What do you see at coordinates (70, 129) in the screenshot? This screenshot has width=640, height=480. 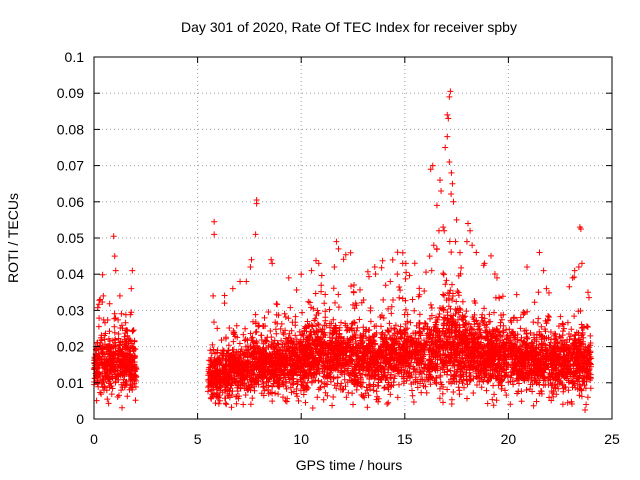 I see `y-tick-label: 0.08` at bounding box center [70, 129].